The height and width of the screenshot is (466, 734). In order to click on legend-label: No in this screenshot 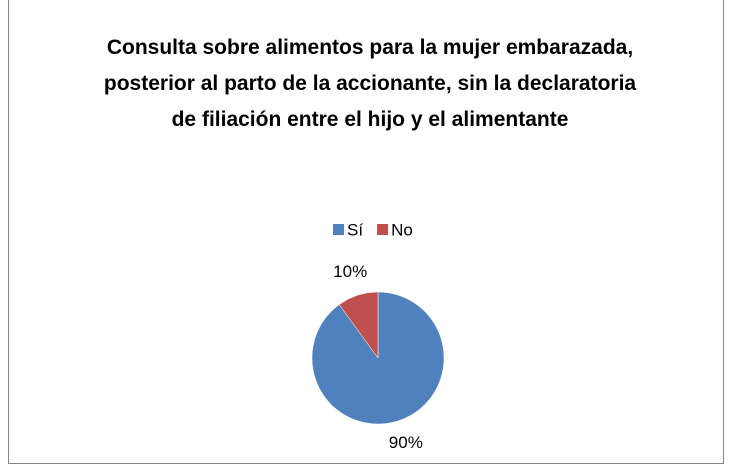, I will do `click(402, 229)`.